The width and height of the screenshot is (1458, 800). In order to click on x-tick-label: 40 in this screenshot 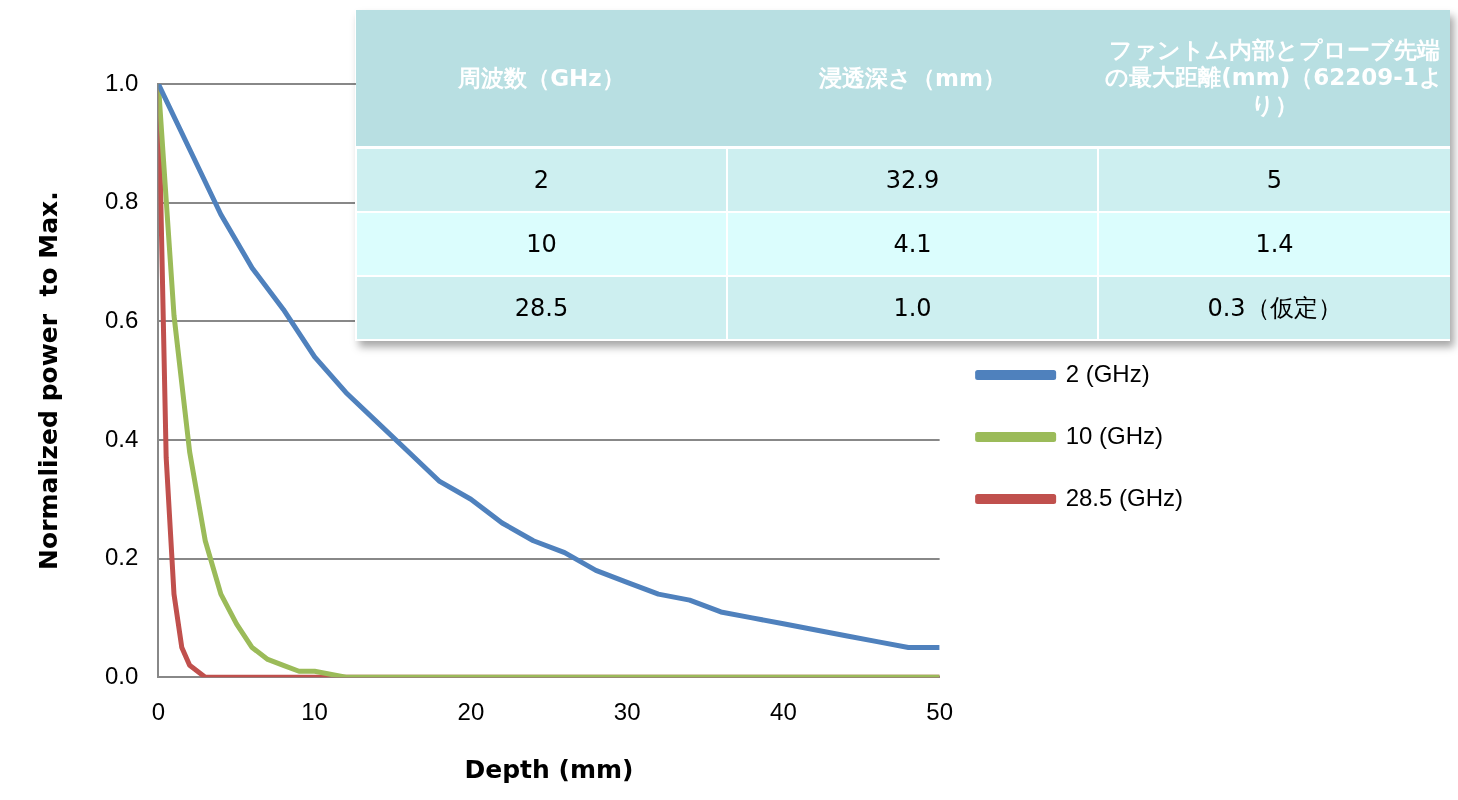, I will do `click(783, 712)`.